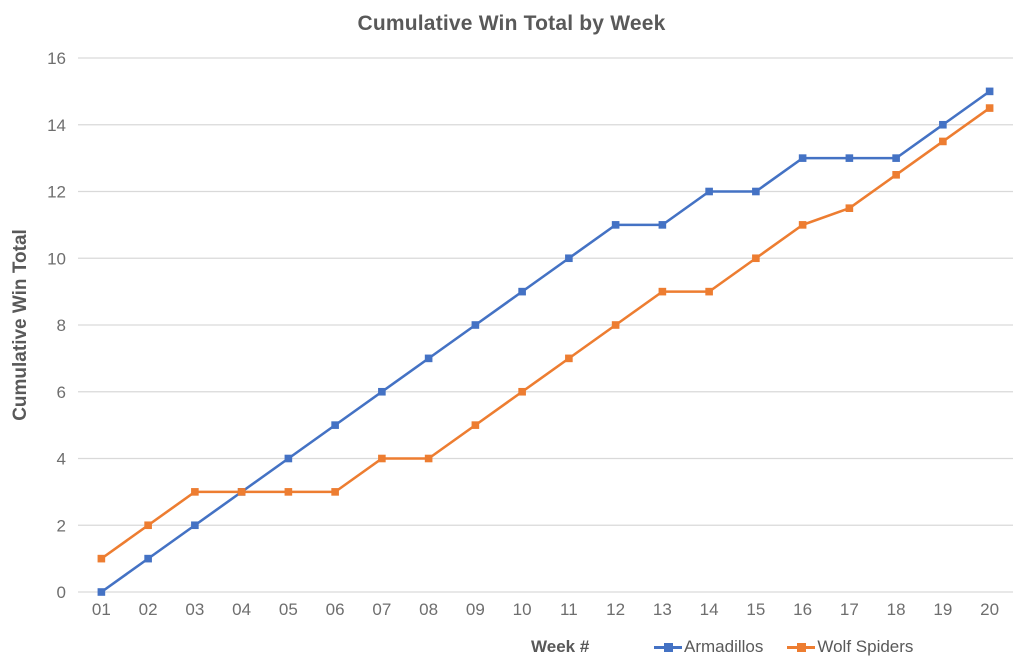 The height and width of the screenshot is (668, 1023). Describe the element at coordinates (569, 609) in the screenshot. I see `x-tick-label: 11` at that location.